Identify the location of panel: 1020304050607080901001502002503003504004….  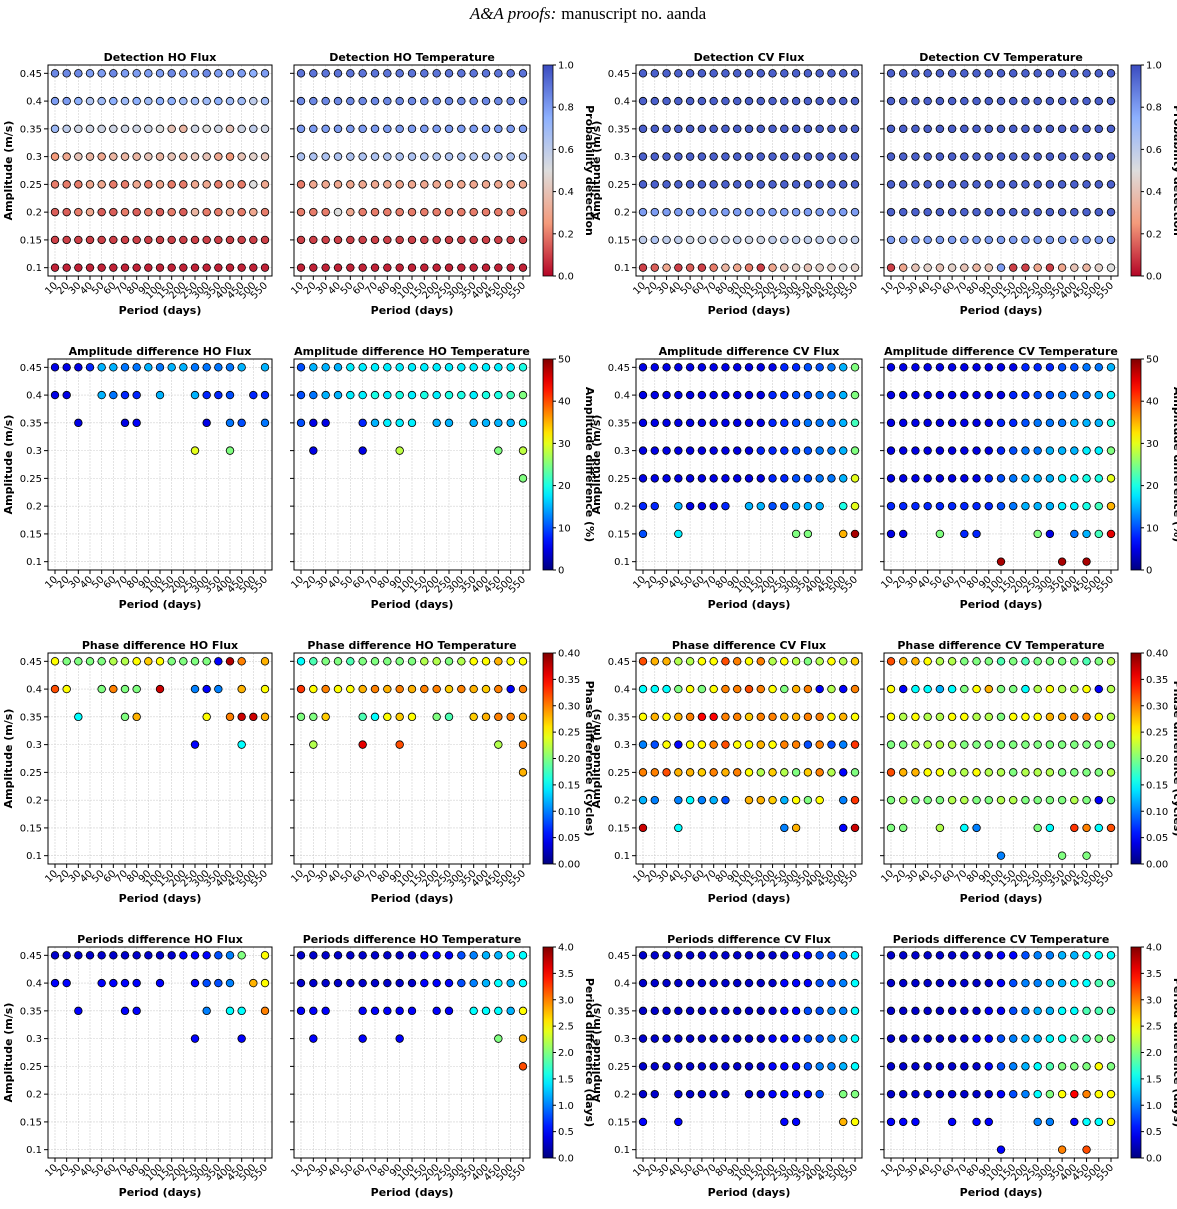
(1028, 184).